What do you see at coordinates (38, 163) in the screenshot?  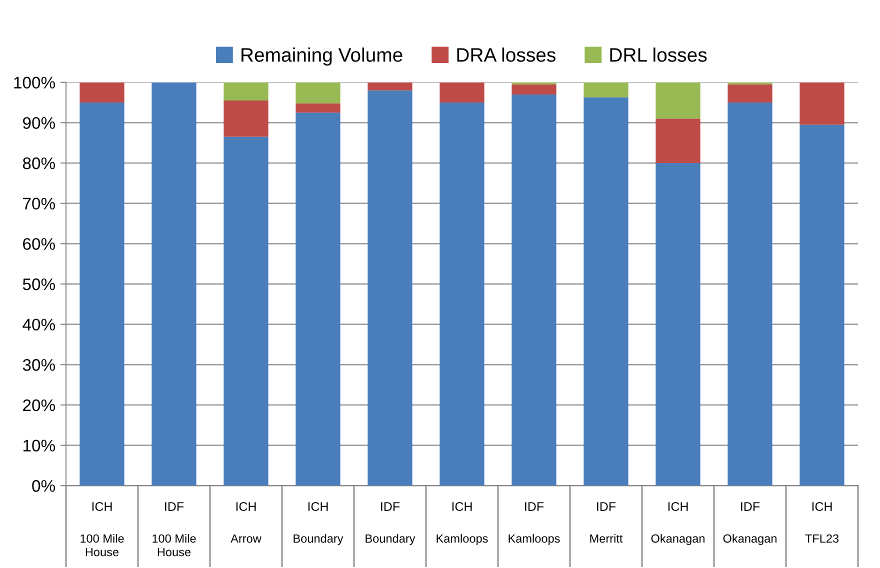 I see `y-tick-label: 80%` at bounding box center [38, 163].